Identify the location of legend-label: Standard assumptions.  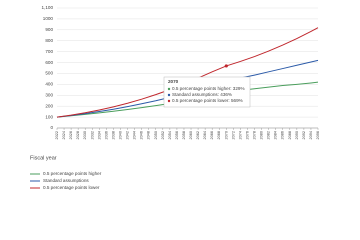
(66, 180).